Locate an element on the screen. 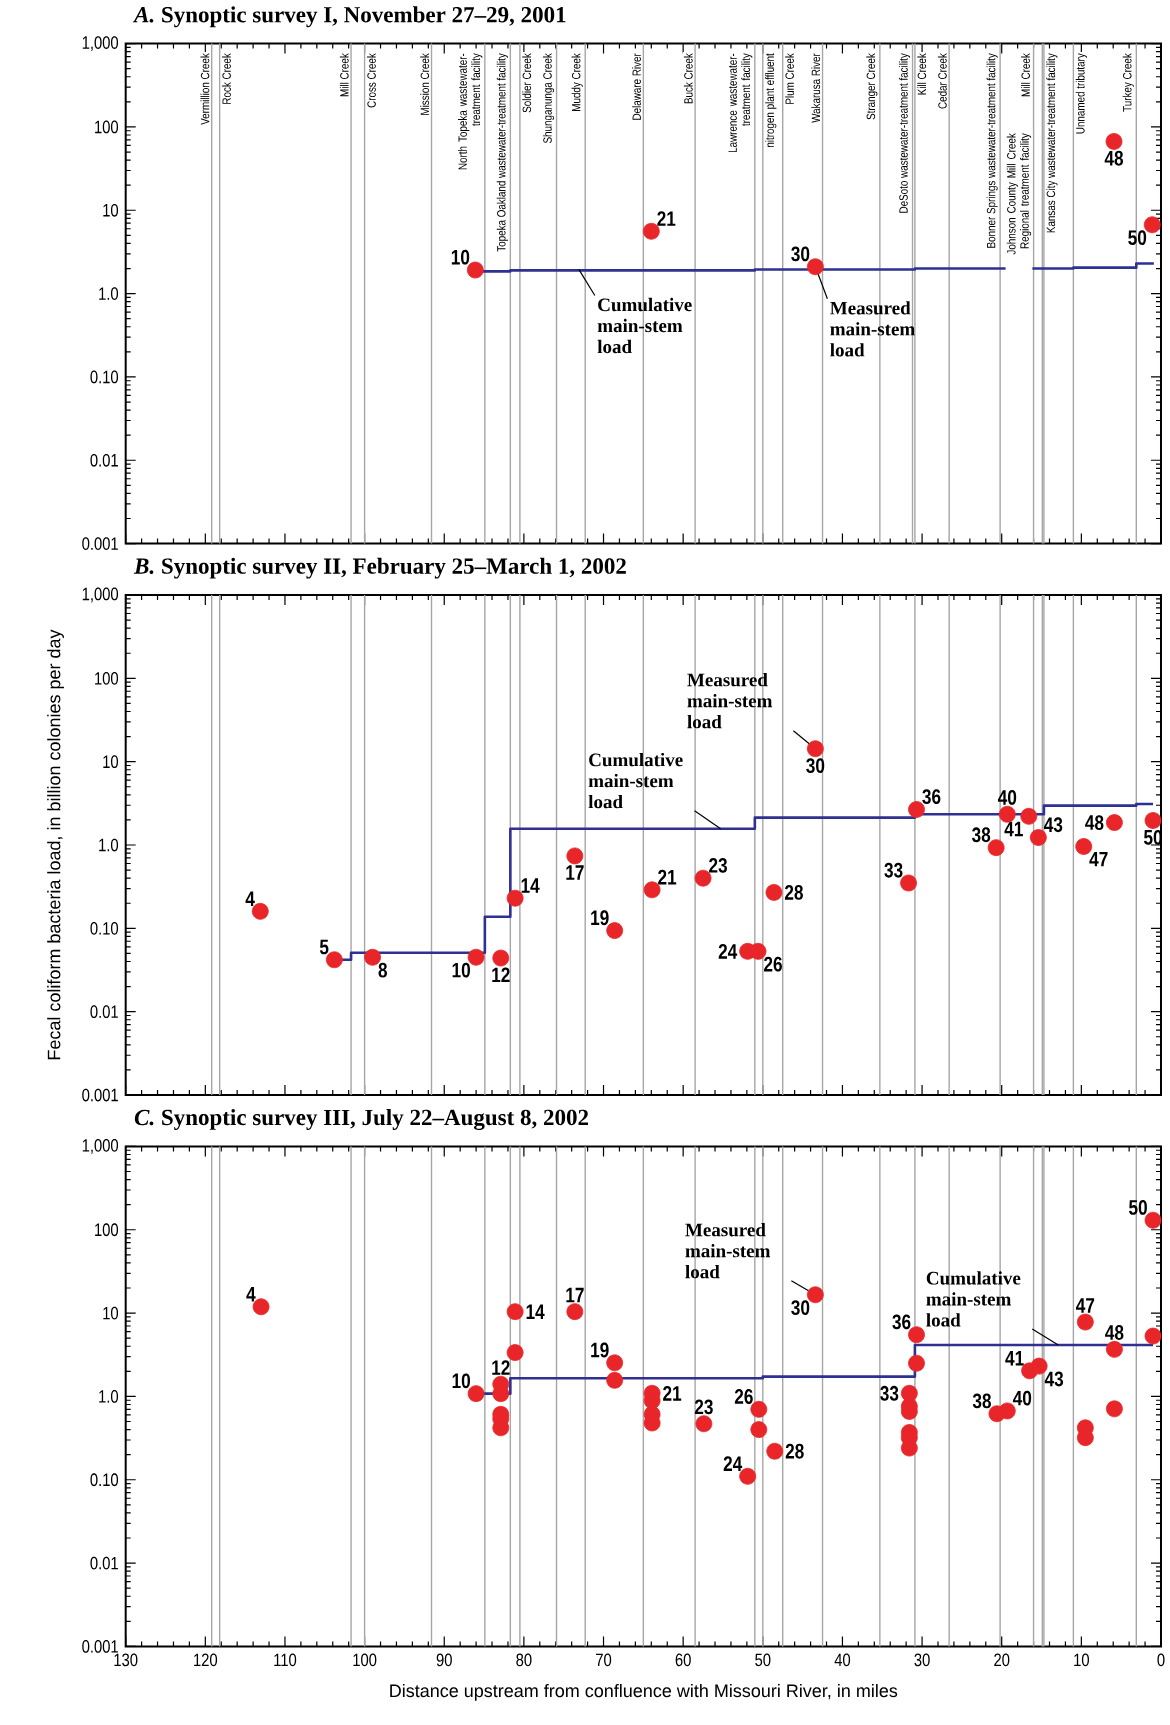 The image size is (1170, 1725). chart-title: B. Synoptic survey II, February 25–March 1, 2002 is located at coordinates (379, 568).